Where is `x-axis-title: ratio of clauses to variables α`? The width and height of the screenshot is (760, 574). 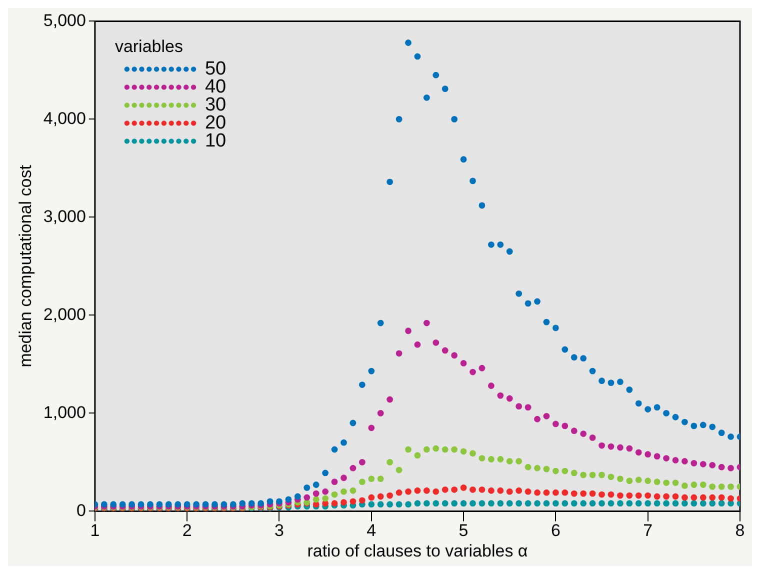 x-axis-title: ratio of clauses to variables α is located at coordinates (417, 550).